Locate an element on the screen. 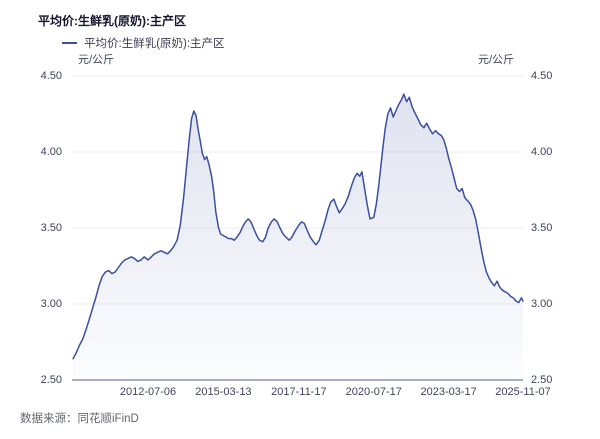  y-tick-right: 4.00 is located at coordinates (542, 152).